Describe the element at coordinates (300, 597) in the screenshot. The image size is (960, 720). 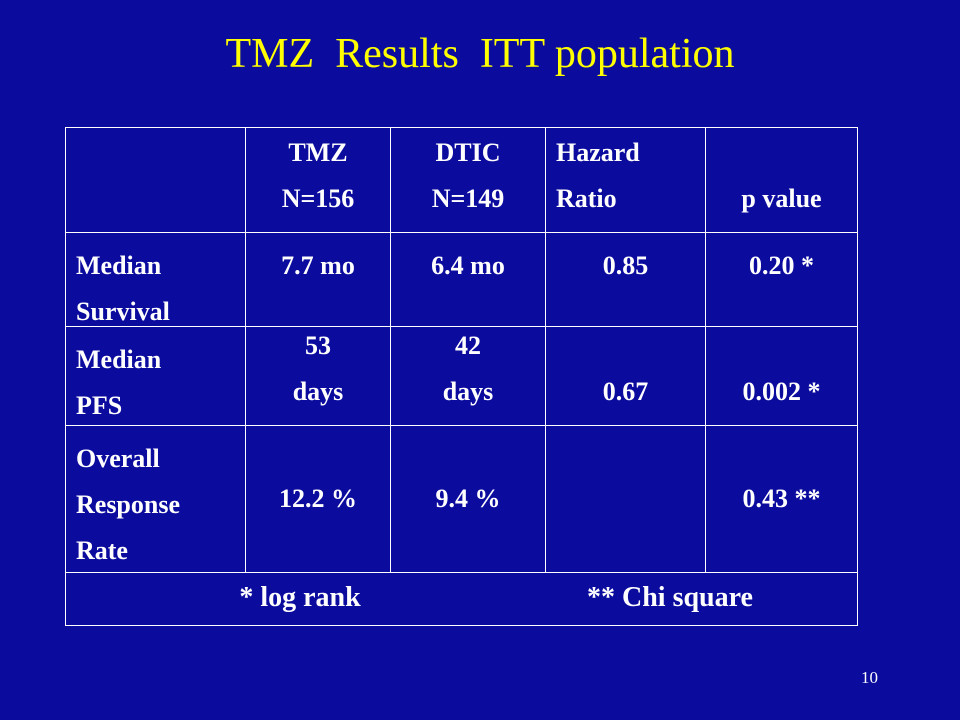
I see `footnote: * log rank` at that location.